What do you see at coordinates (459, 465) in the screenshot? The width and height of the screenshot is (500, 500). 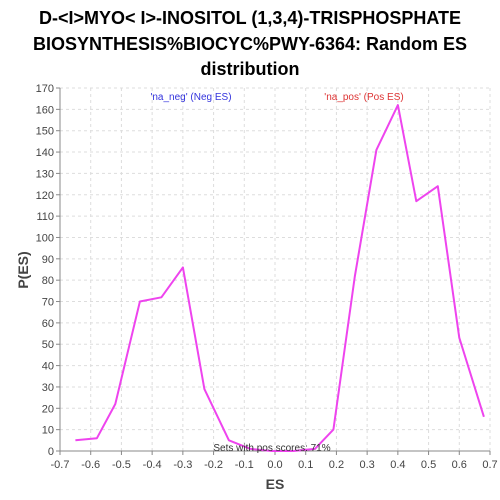 I see `x-tick-label: 0.6` at bounding box center [459, 465].